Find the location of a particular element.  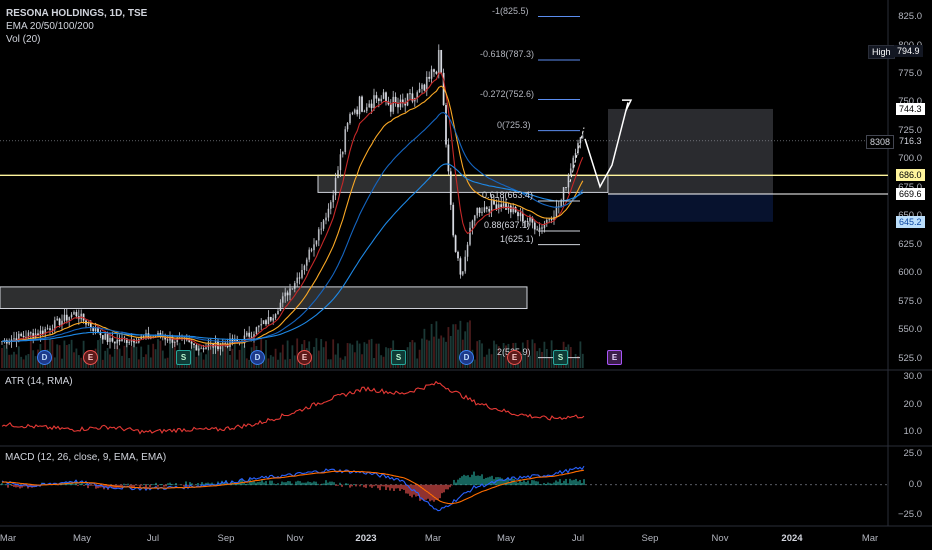

atr-legend: ATR (14, RMA) is located at coordinates (39, 381).